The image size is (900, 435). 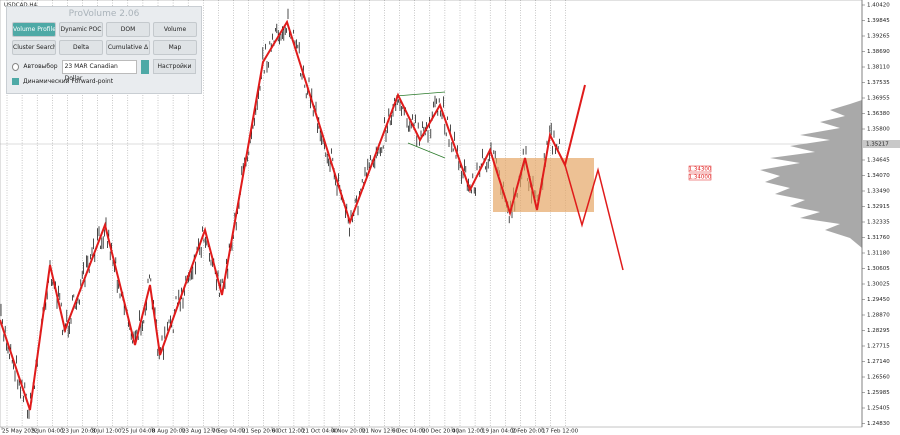 What do you see at coordinates (878, 68) in the screenshot?
I see `price-label: 1.38110` at bounding box center [878, 68].